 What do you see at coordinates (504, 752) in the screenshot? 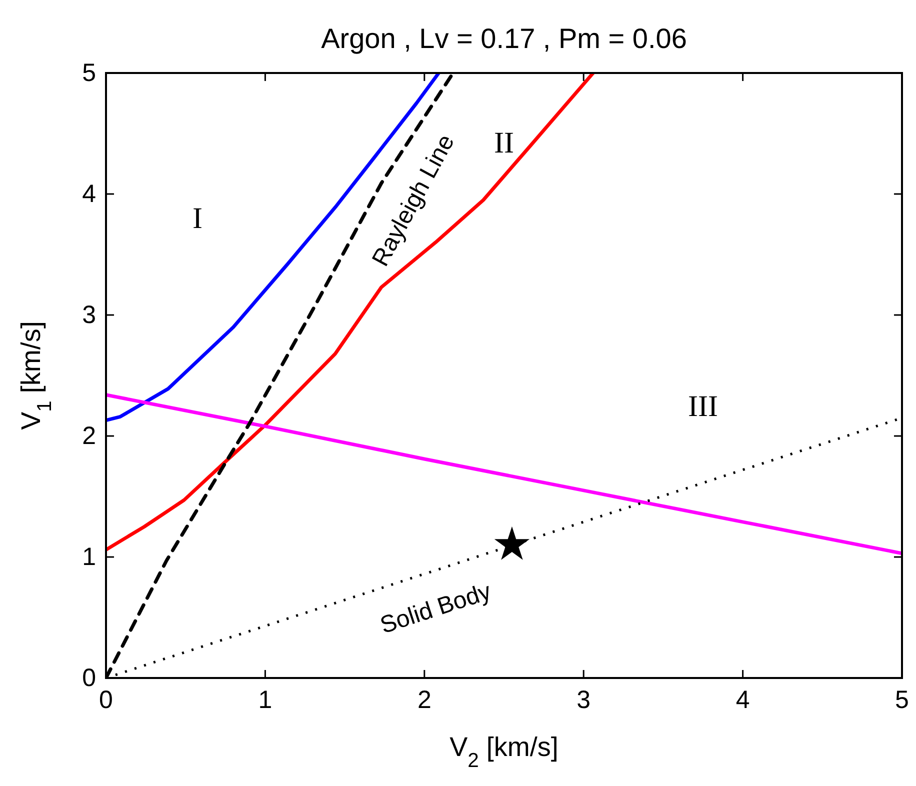
I see `x-axis-title: V$_{2}$ [km/s]` at bounding box center [504, 752].